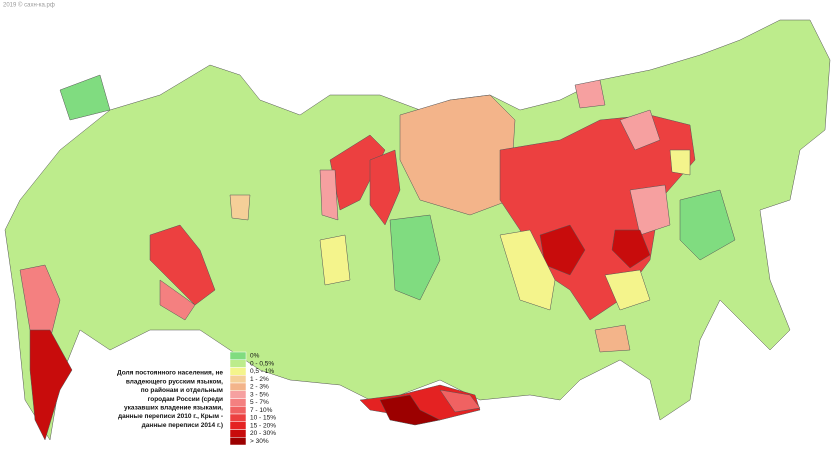  What do you see at coordinates (170, 373) in the screenshot?
I see `legend-title-line: Доля постоянного населения, не` at bounding box center [170, 373].